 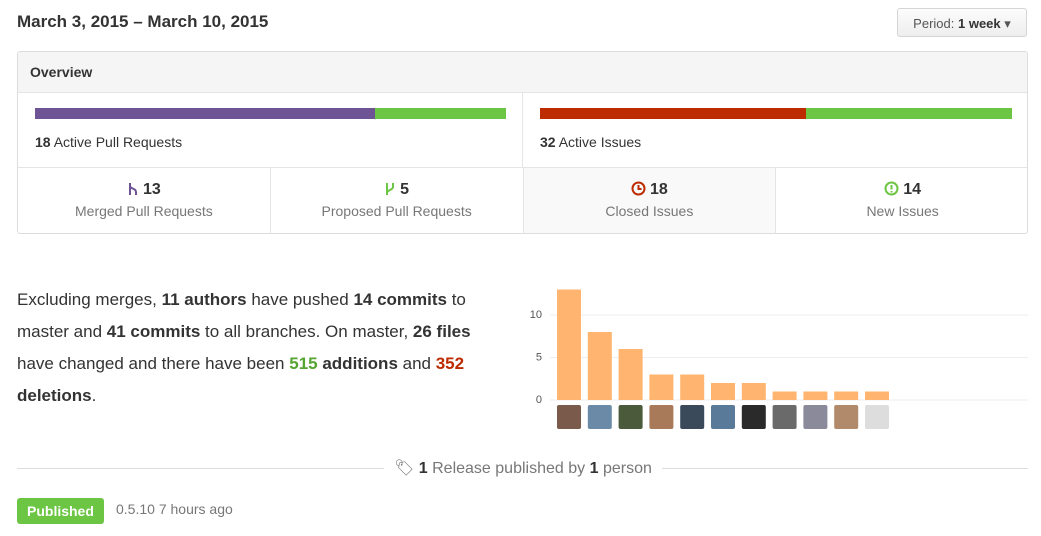 I want to click on pr-bar, so click(x=270, y=113).